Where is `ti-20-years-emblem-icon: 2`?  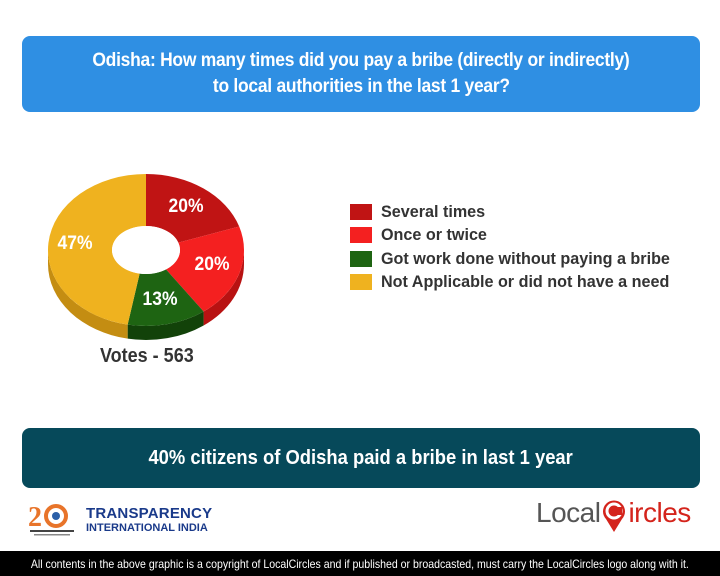 ti-20-years-emblem-icon: 2 is located at coordinates (52, 520).